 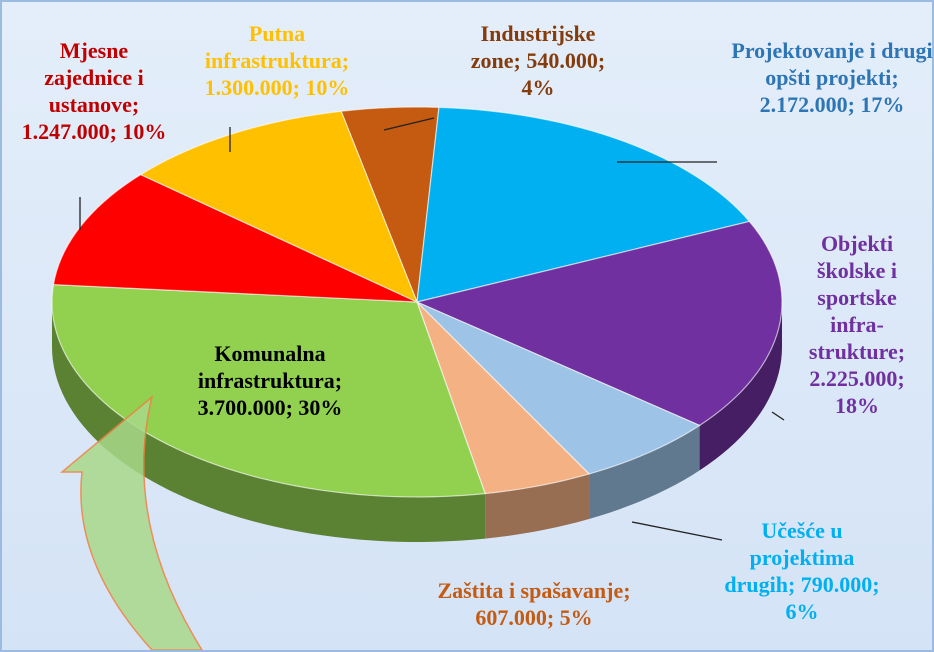 I want to click on category-label: Komunalna infrastruktura;, so click(x=270, y=367).